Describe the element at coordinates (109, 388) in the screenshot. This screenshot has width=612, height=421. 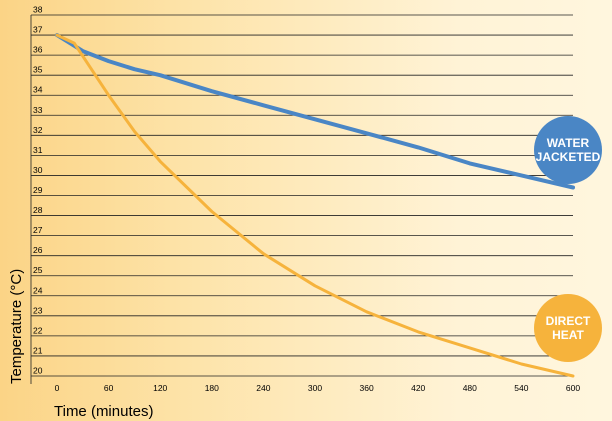
I see `x-tick-label: 60` at that location.